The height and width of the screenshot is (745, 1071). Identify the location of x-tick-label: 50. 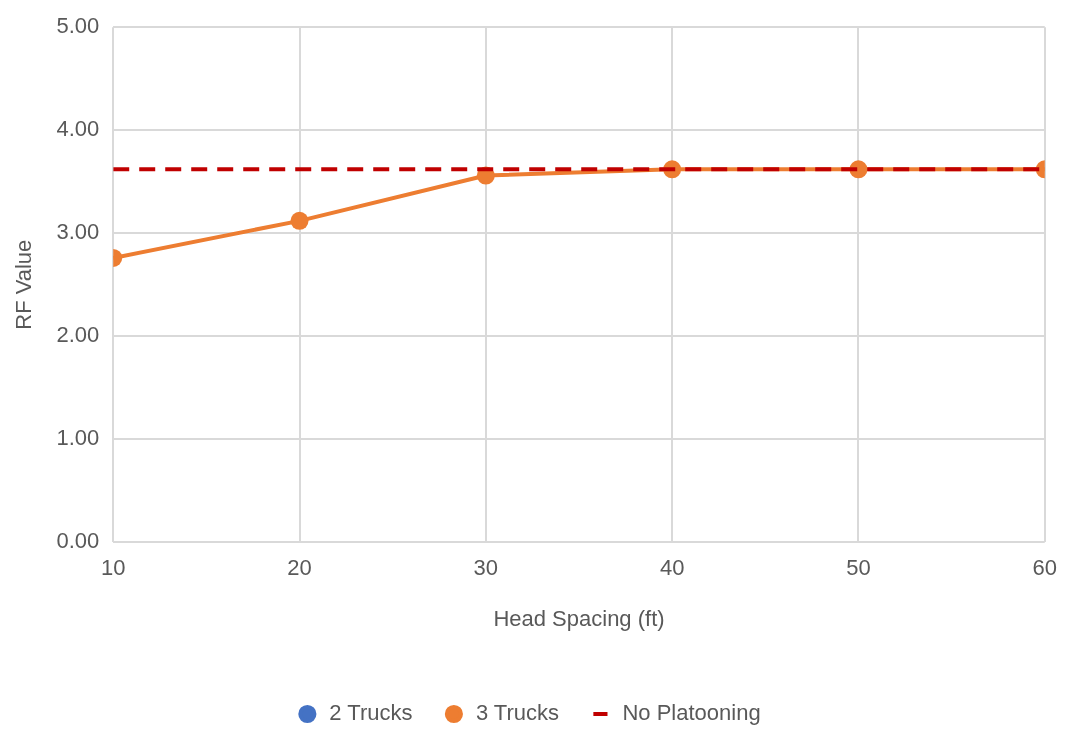
(858, 568).